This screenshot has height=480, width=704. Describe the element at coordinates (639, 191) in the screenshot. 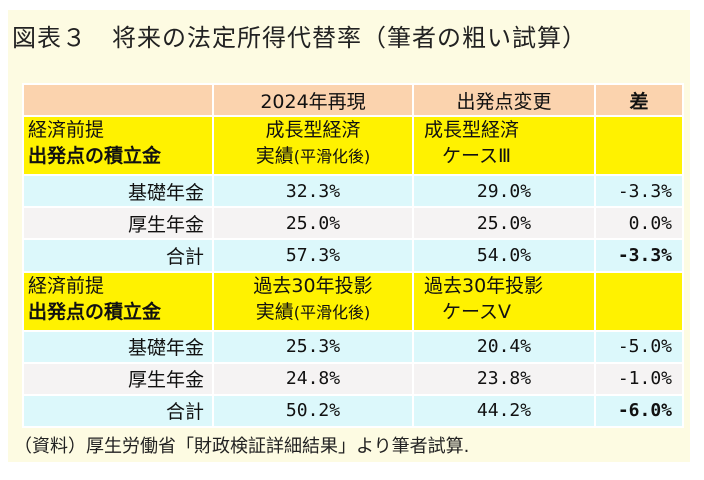

I see `diff-cell: -3.3%` at that location.